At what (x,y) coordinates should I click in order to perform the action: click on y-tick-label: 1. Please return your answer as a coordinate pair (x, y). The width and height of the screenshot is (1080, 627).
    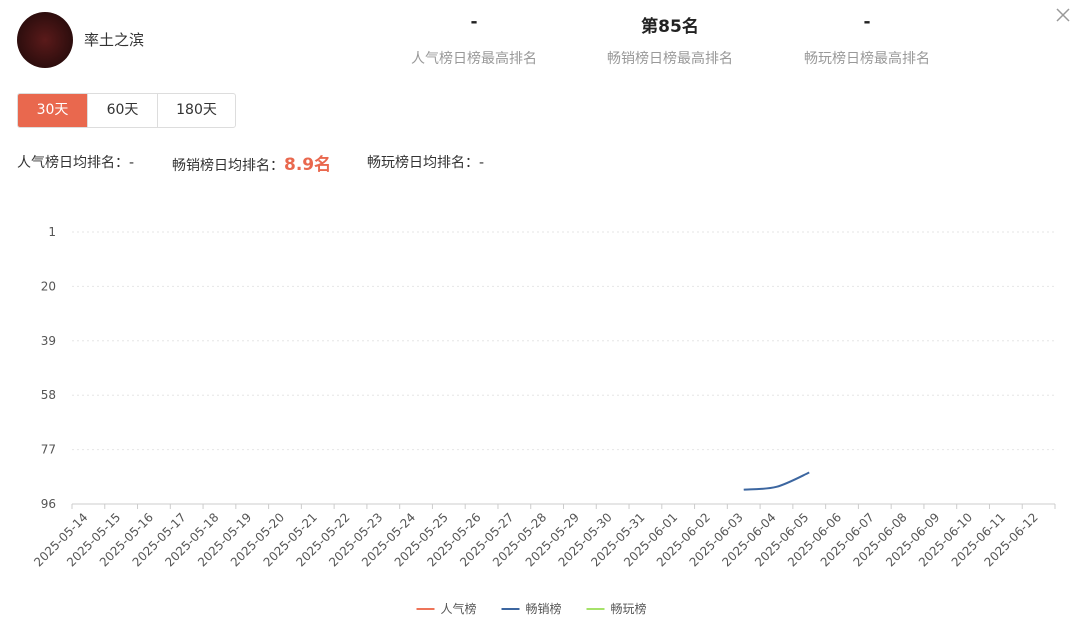
    Looking at the image, I should click on (52, 232).